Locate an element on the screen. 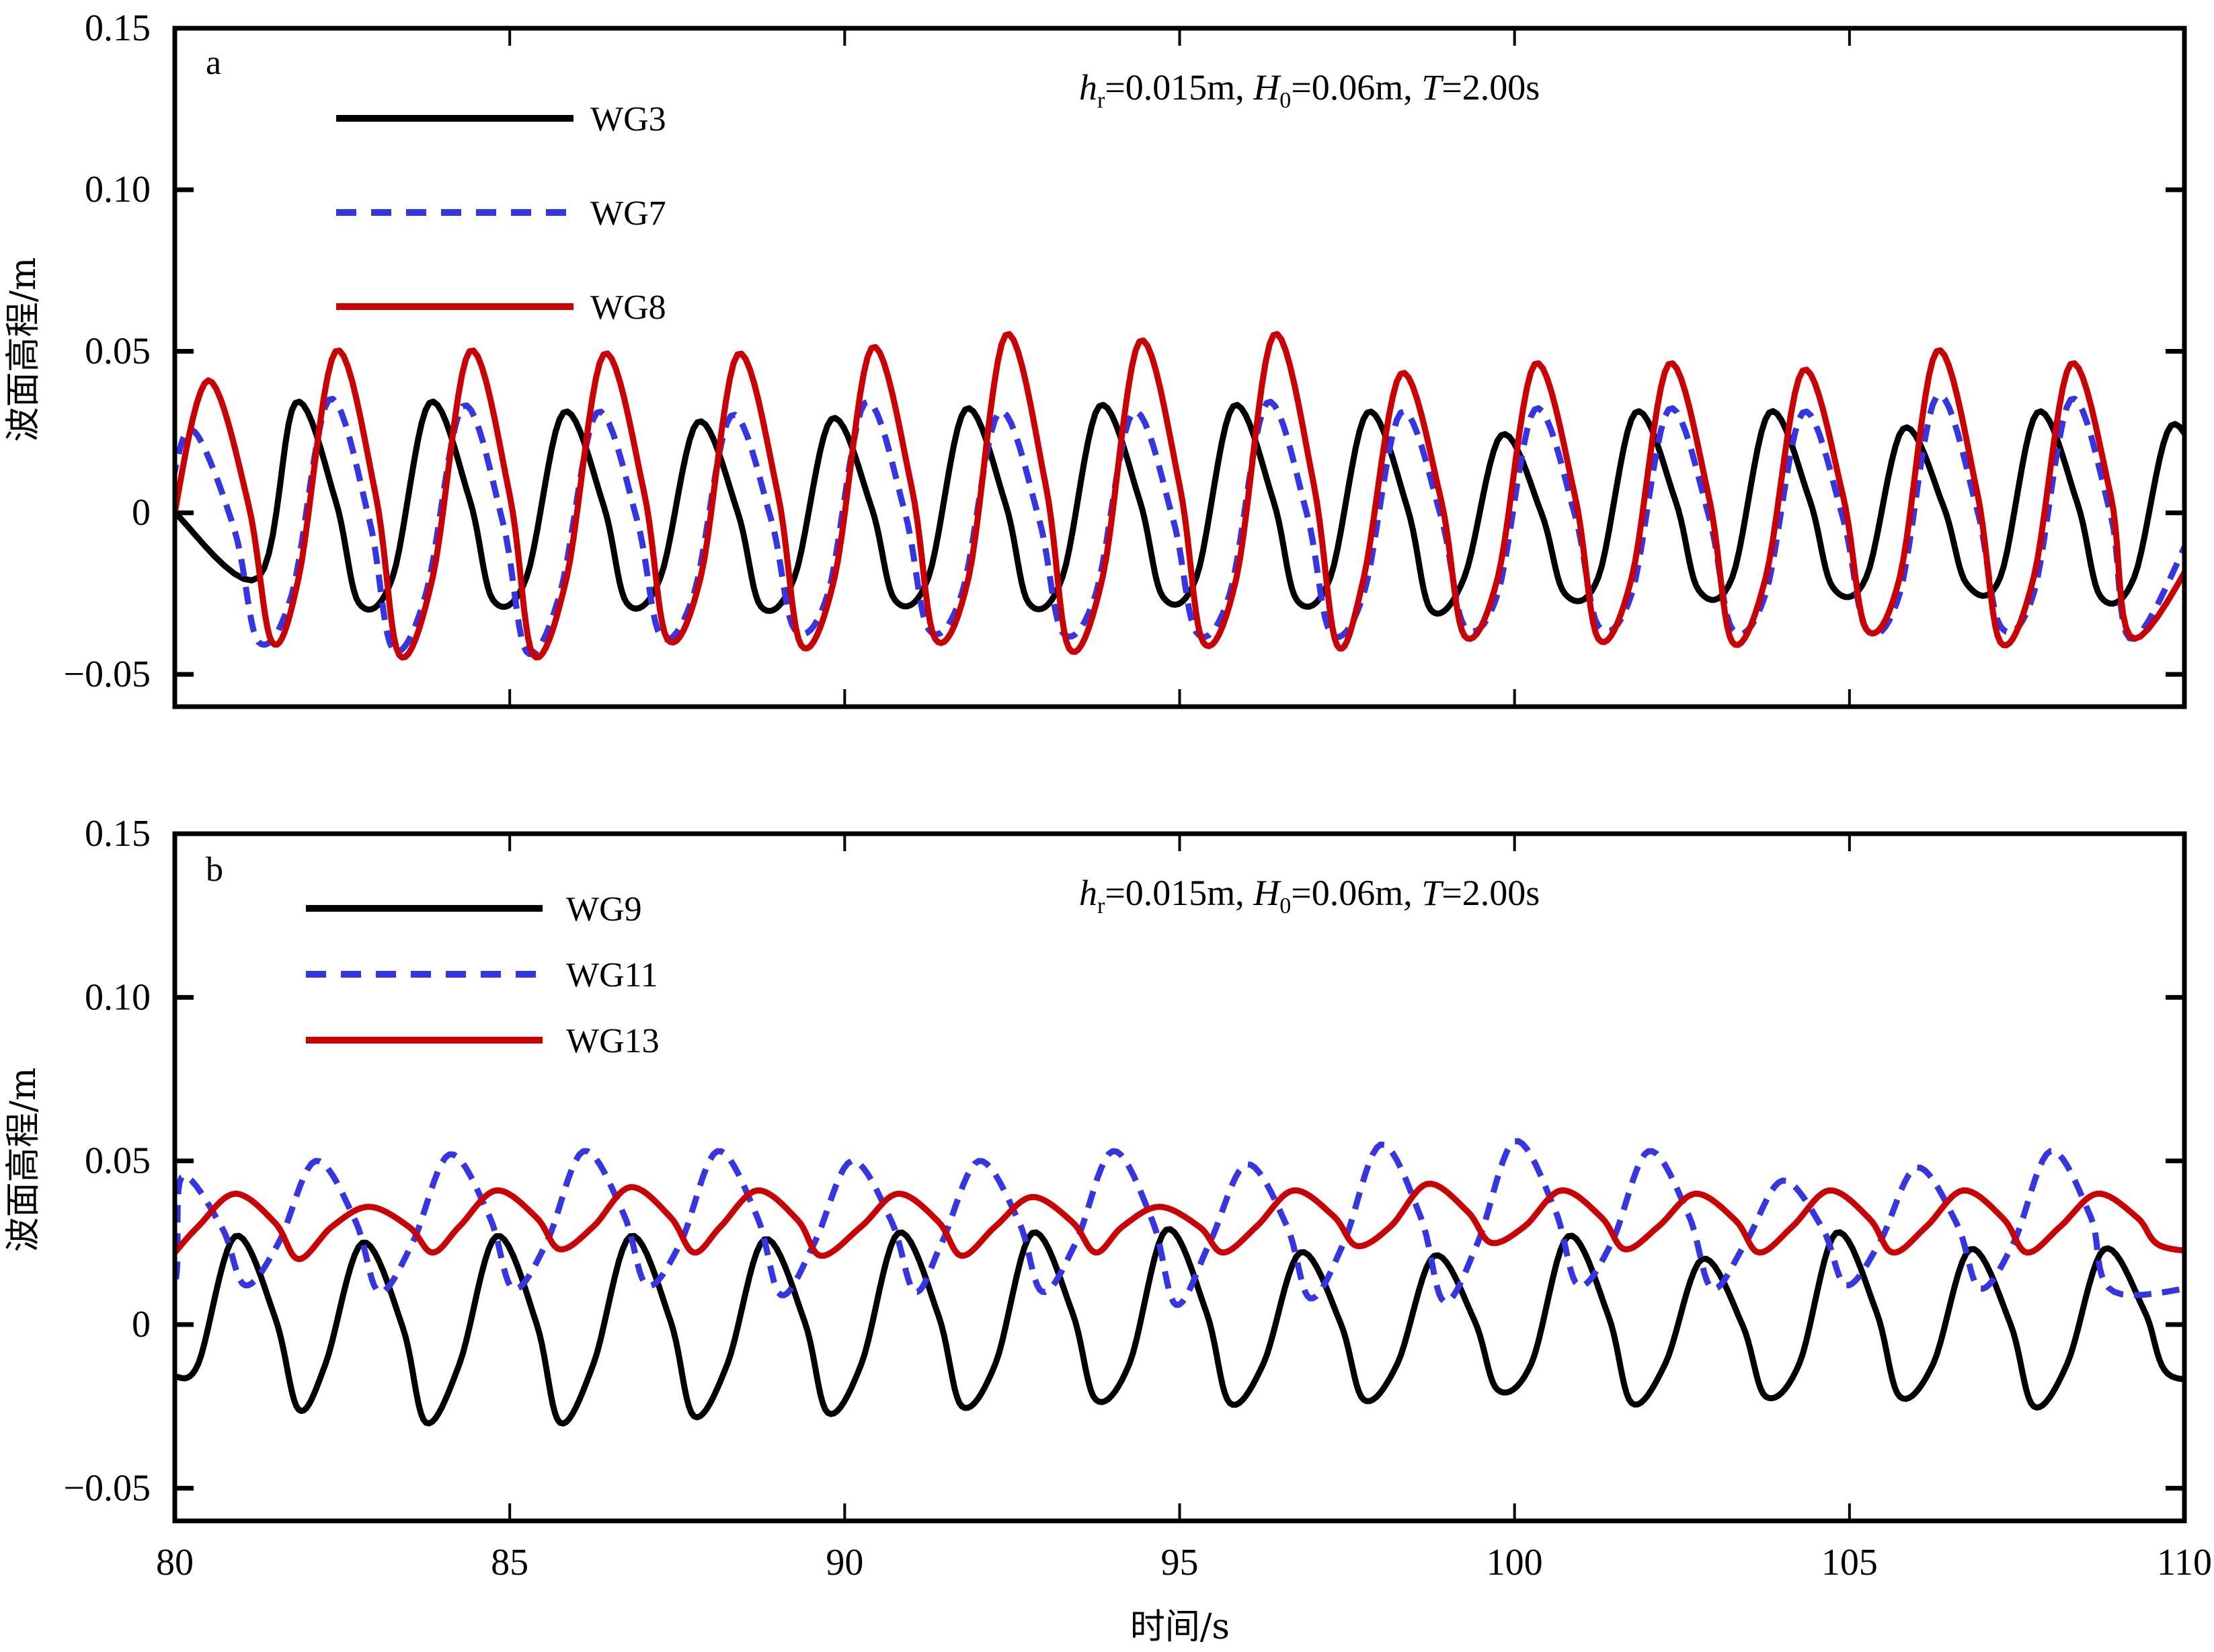 The image size is (2214, 1652). x-tick-label: 105 is located at coordinates (1850, 1562).